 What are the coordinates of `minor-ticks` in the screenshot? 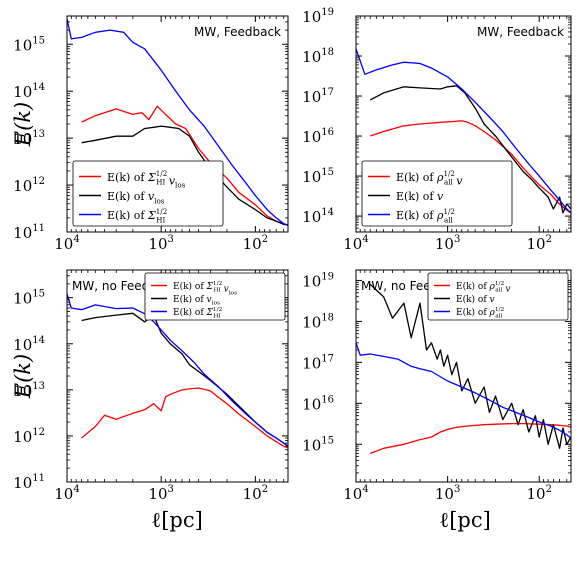 It's located at (463, 376).